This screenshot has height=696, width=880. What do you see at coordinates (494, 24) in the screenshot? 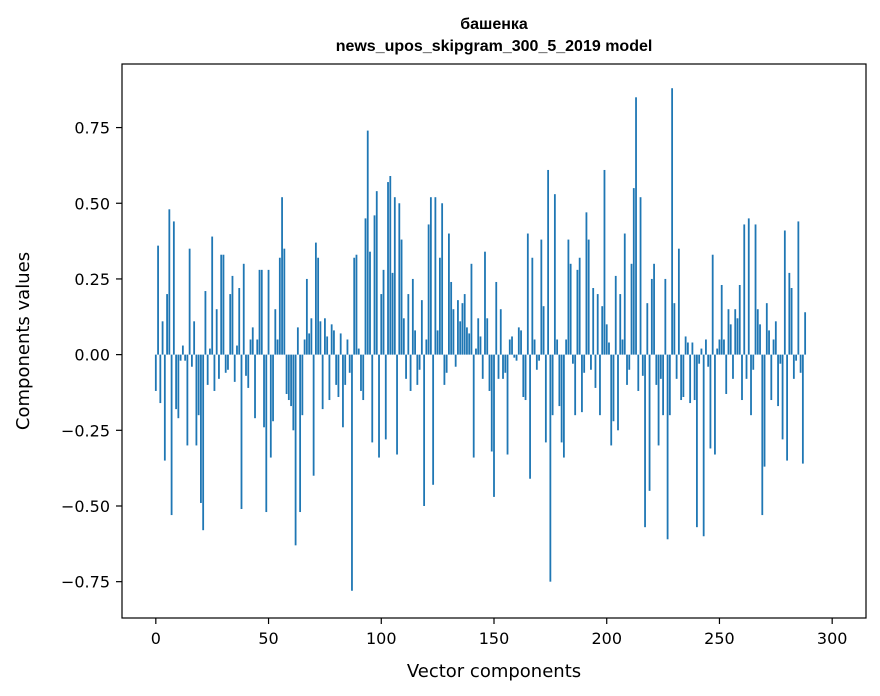
I see `chart-title: башенка` at bounding box center [494, 24].